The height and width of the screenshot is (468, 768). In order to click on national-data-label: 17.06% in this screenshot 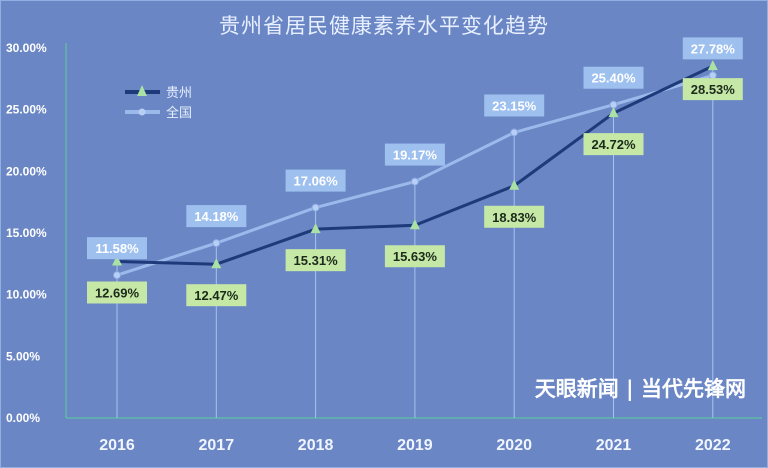, I will do `click(316, 181)`.